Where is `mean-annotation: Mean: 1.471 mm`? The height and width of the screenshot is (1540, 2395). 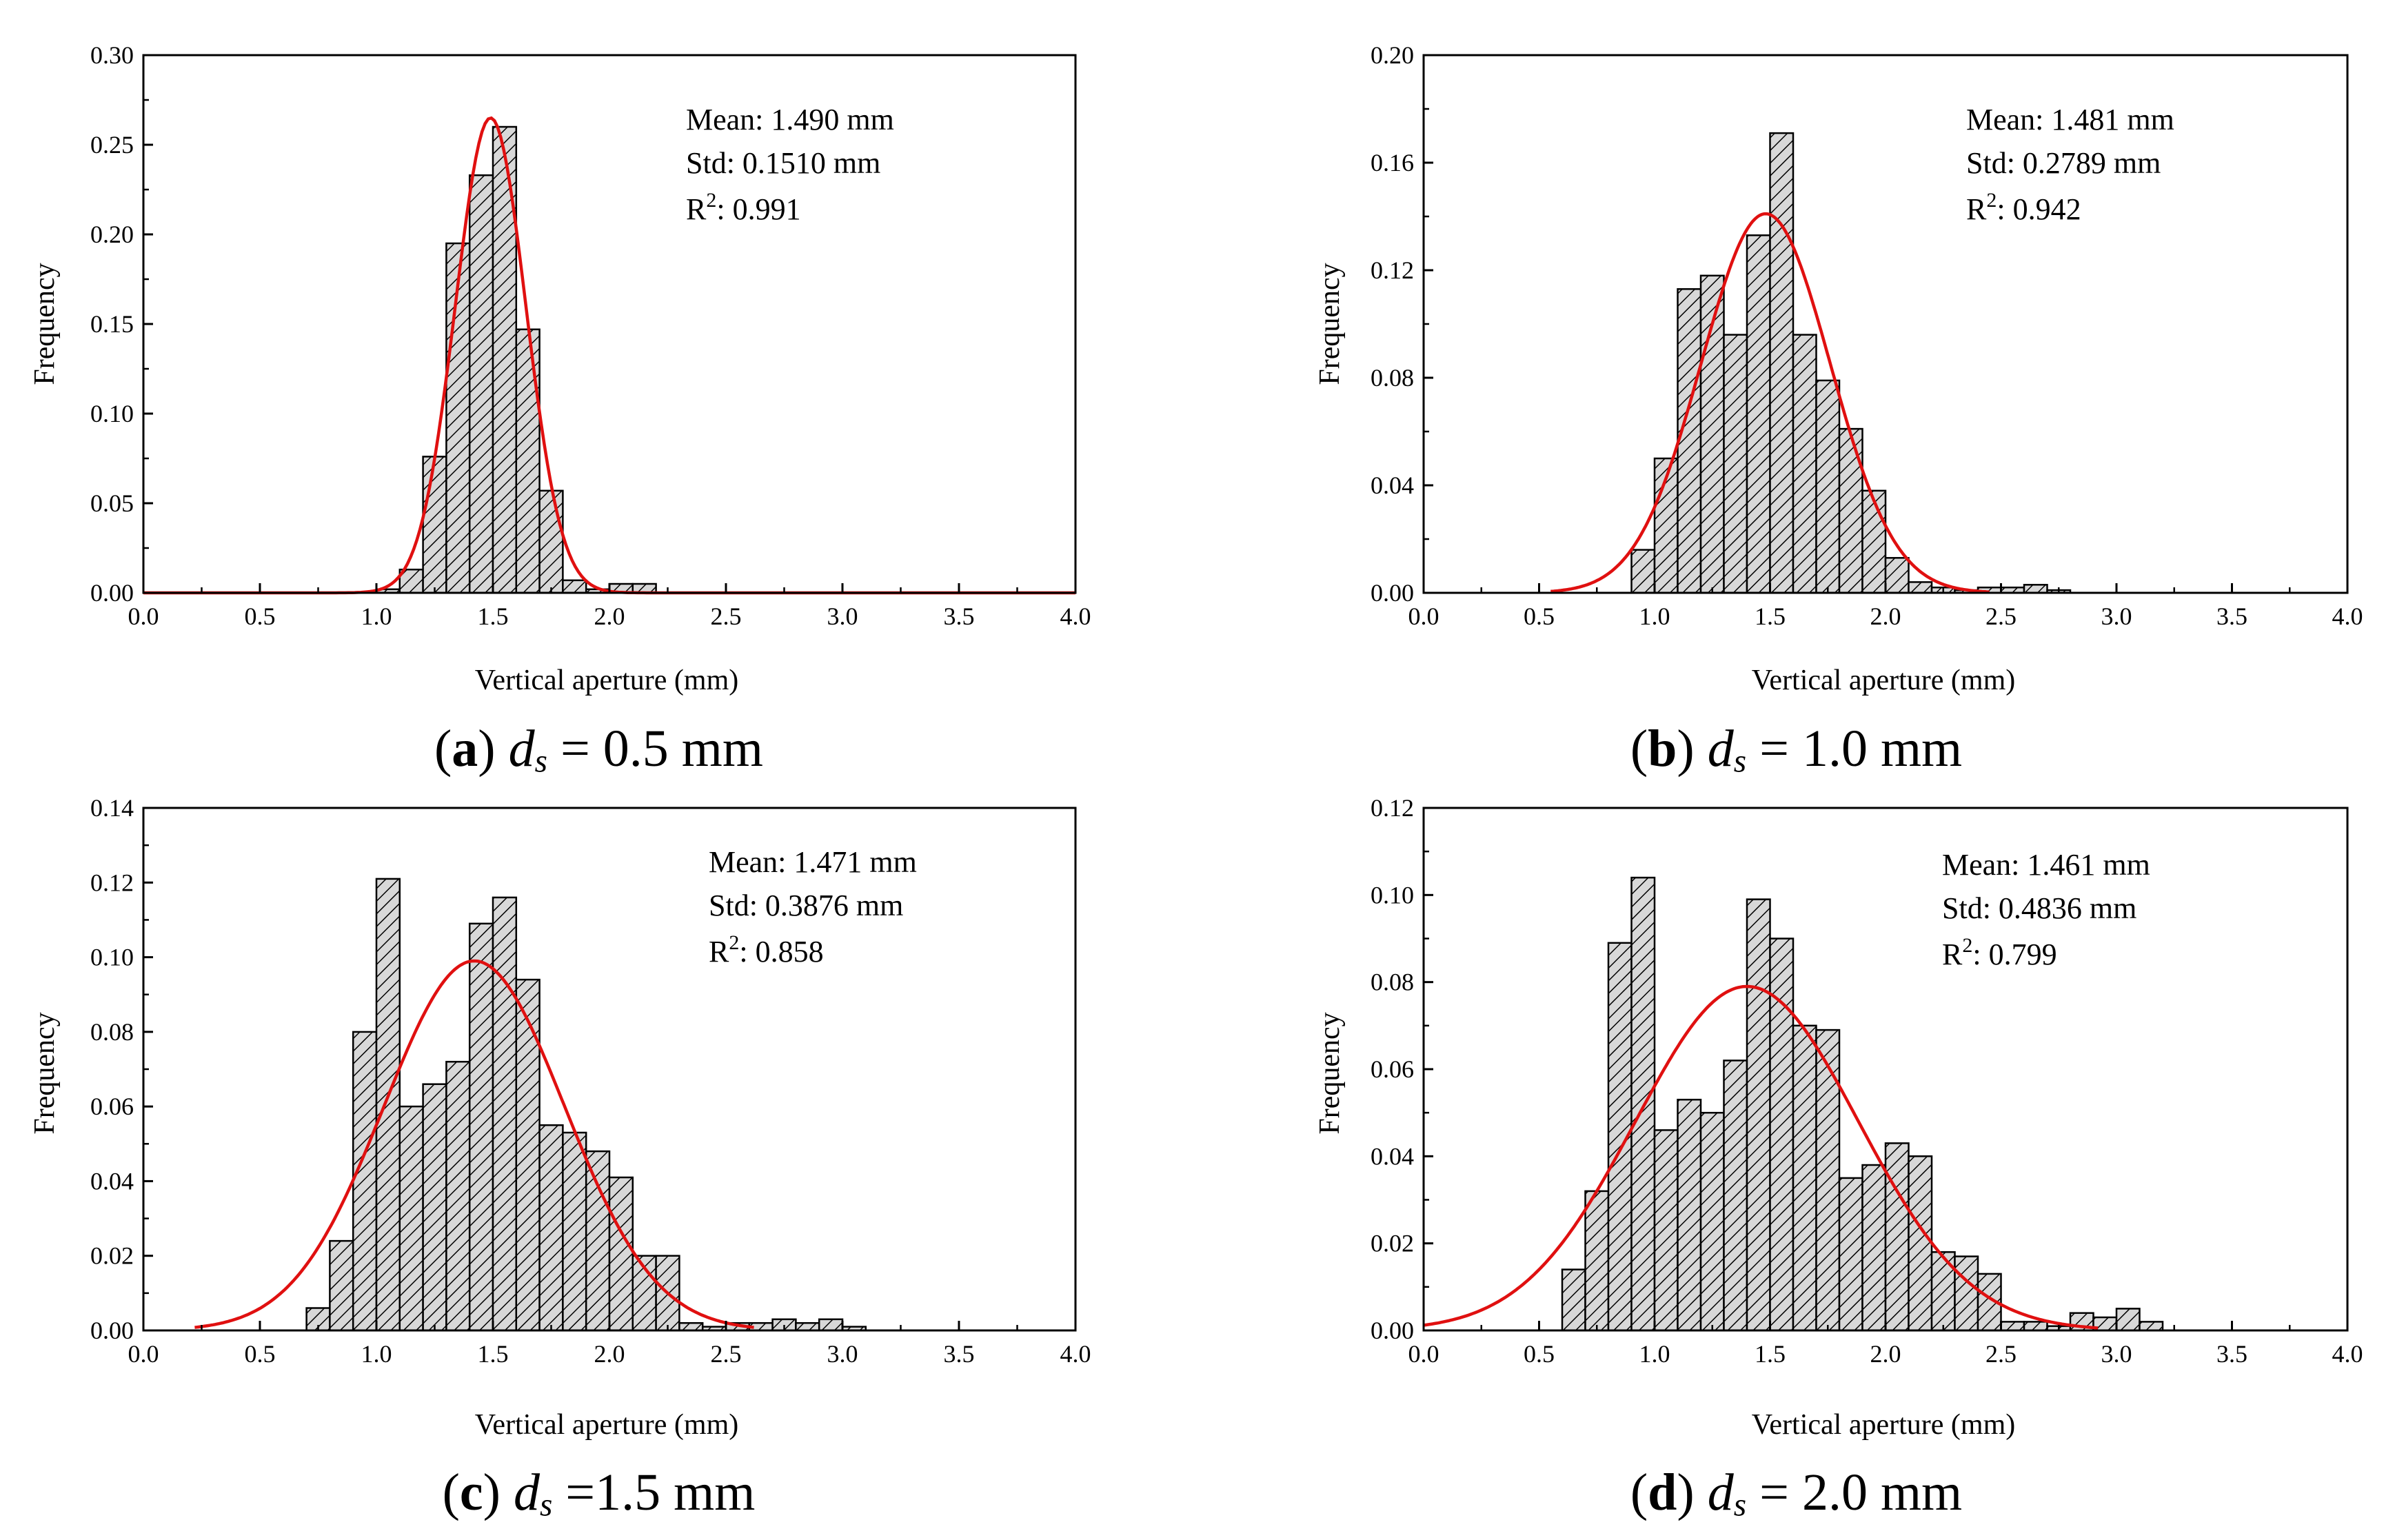 mean-annotation: Mean: 1.471 mm is located at coordinates (813, 862).